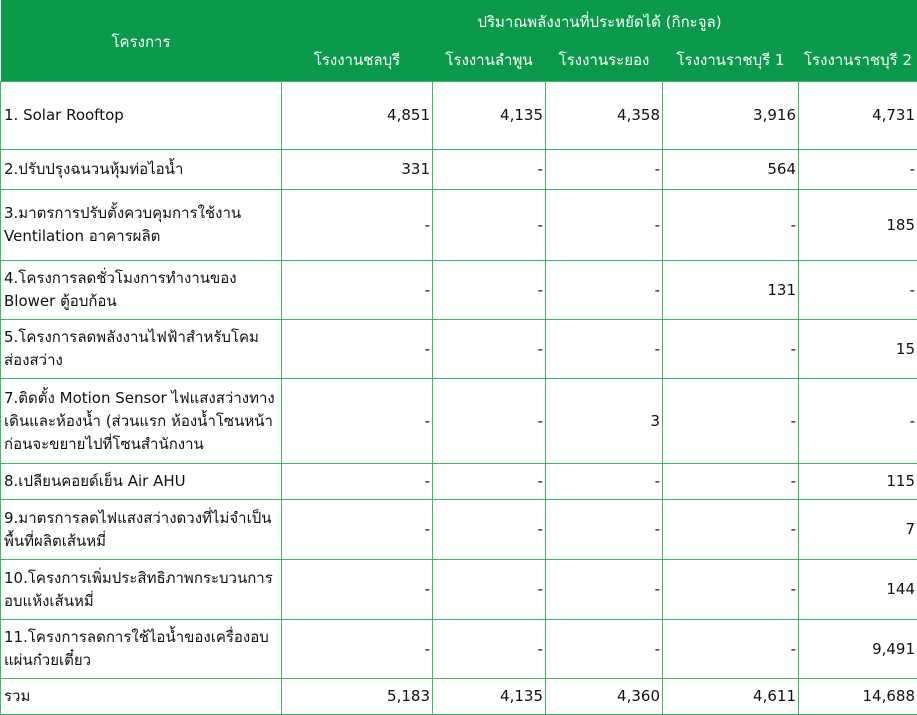  Describe the element at coordinates (357, 61) in the screenshot. I see `column-header: โรงงานชลบุรี` at that location.